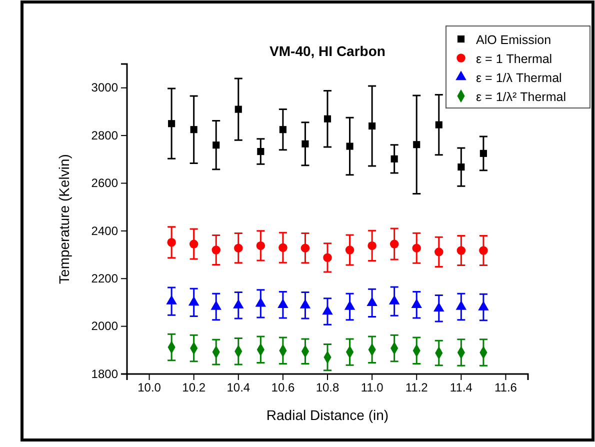  I want to click on x-tick-label: 10.0, so click(150, 387).